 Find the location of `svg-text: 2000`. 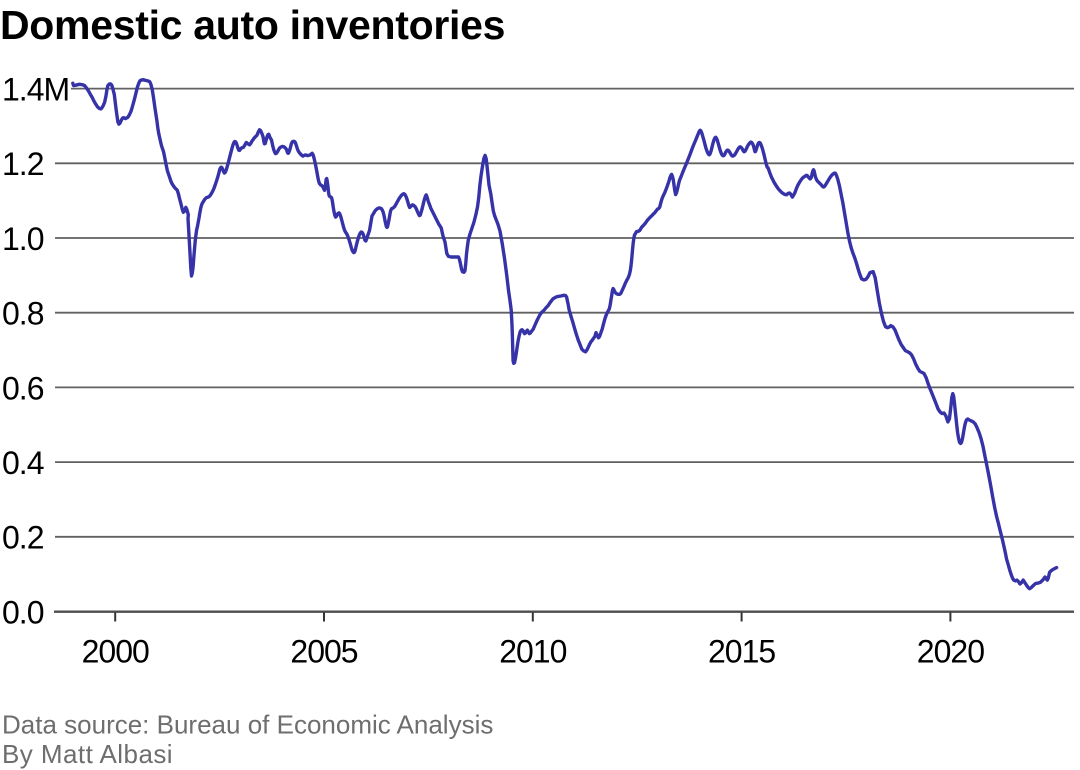

svg-text: 2000 is located at coordinates (115, 652).